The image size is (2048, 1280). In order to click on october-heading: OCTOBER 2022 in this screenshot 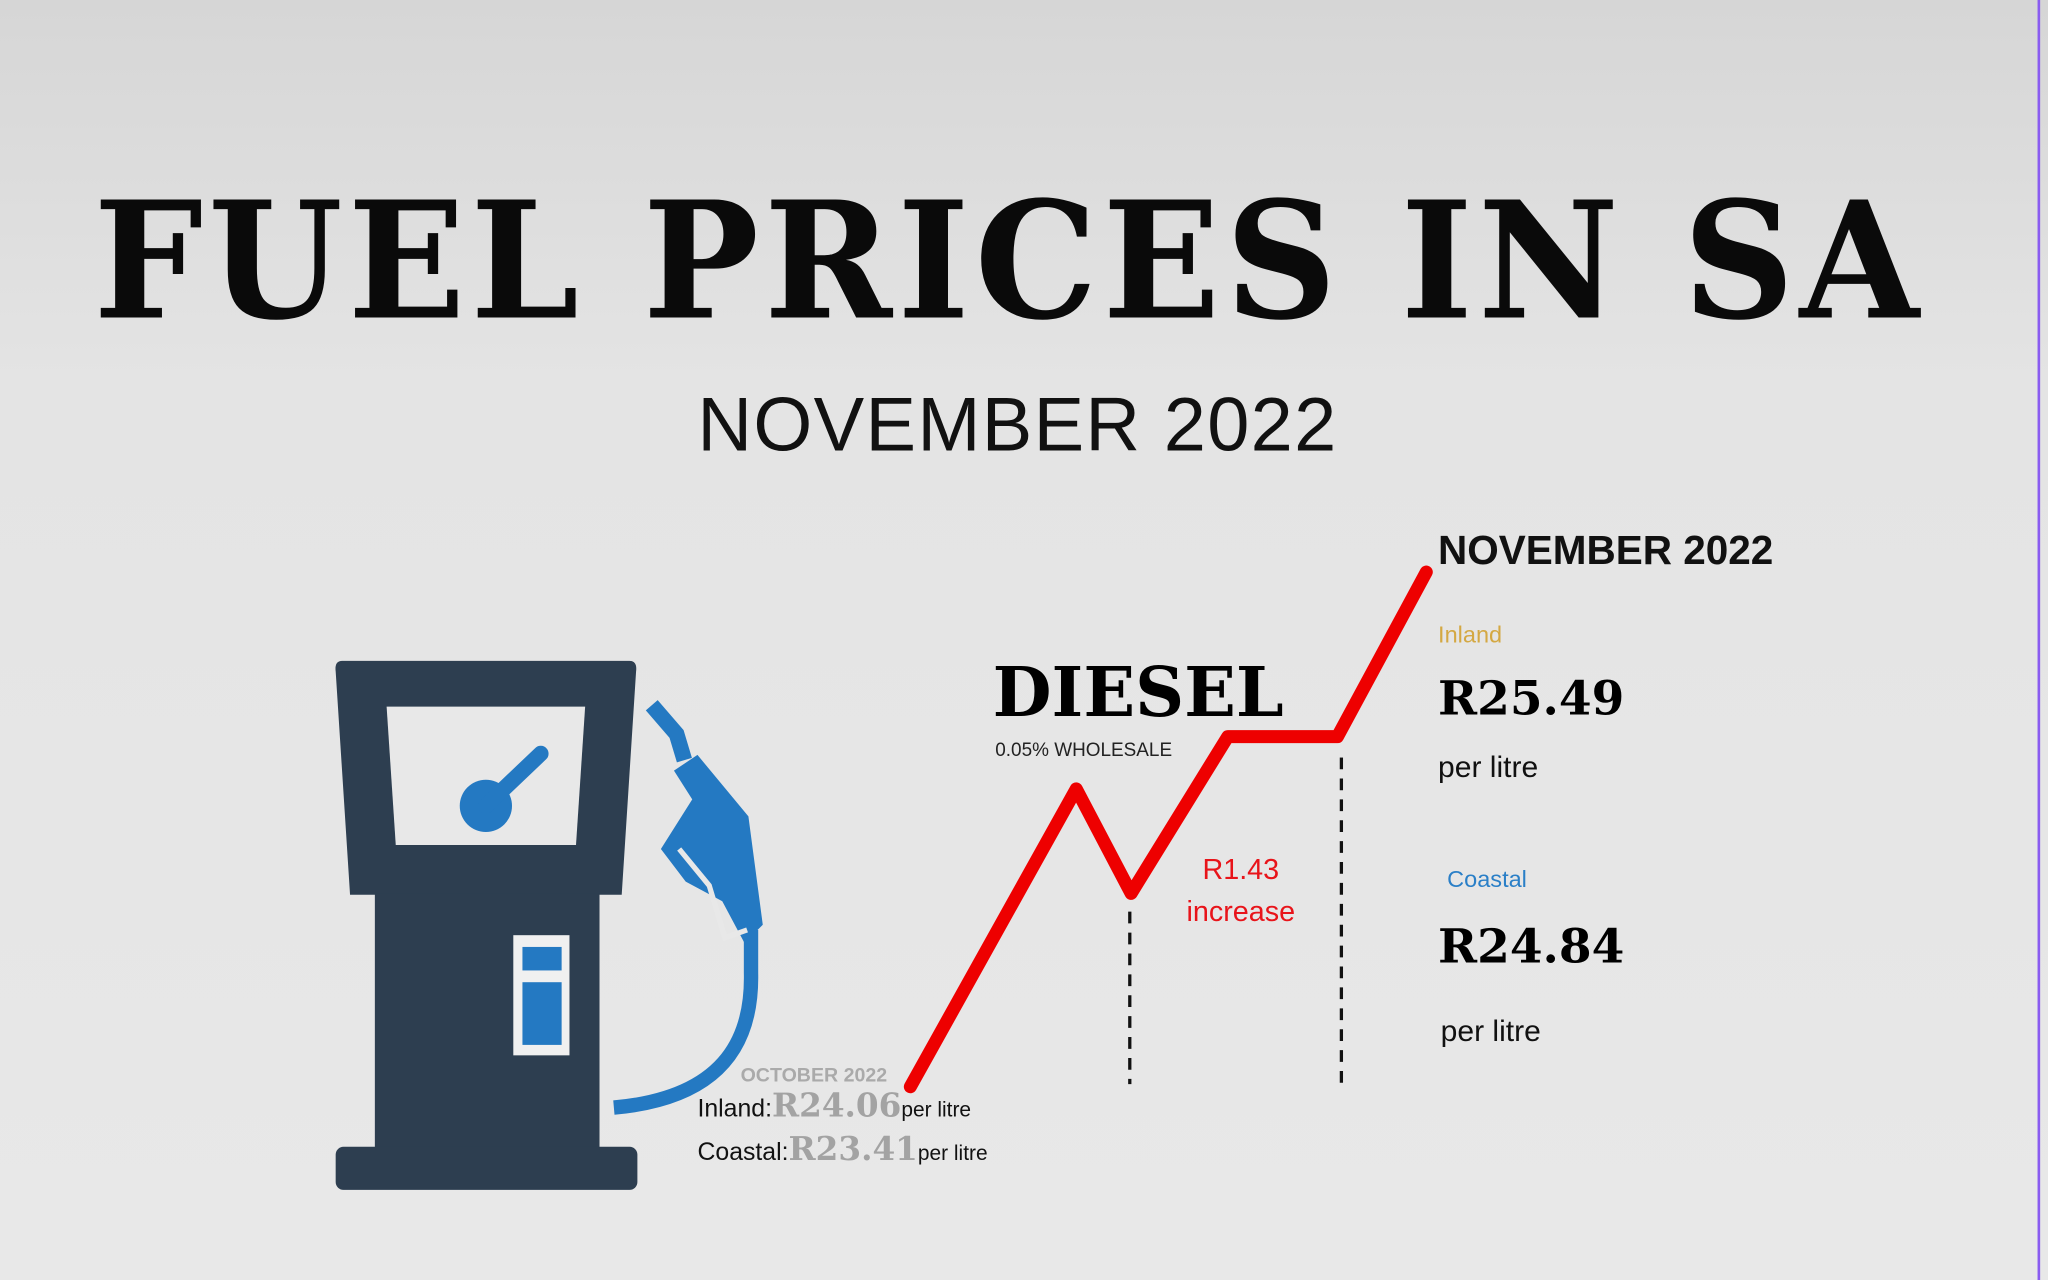, I will do `click(814, 1075)`.